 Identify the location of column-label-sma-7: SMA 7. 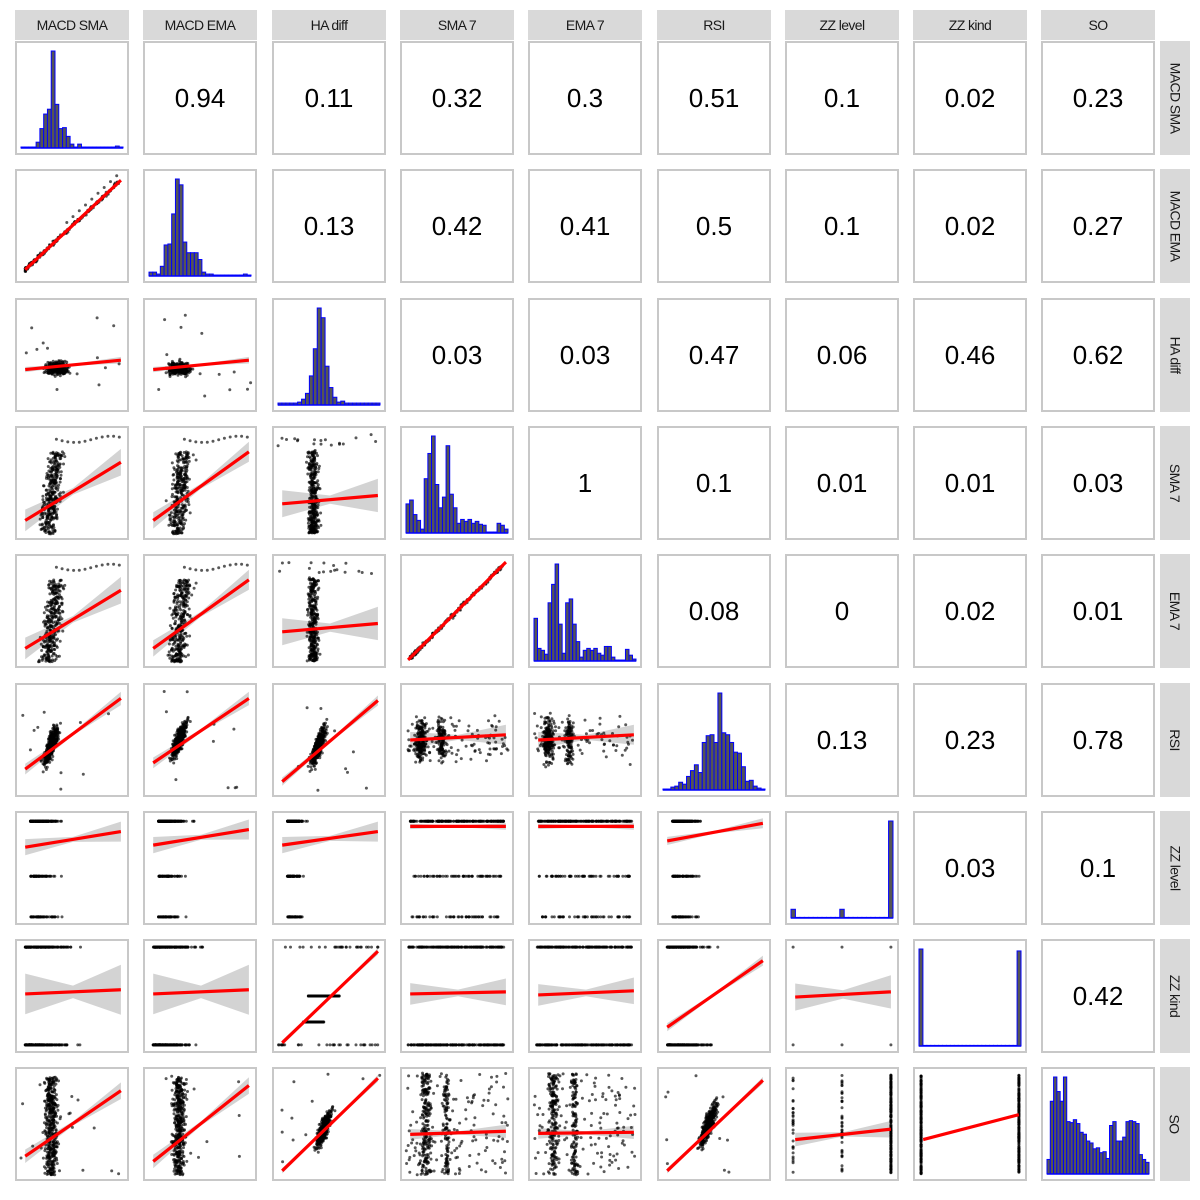
(457, 25).